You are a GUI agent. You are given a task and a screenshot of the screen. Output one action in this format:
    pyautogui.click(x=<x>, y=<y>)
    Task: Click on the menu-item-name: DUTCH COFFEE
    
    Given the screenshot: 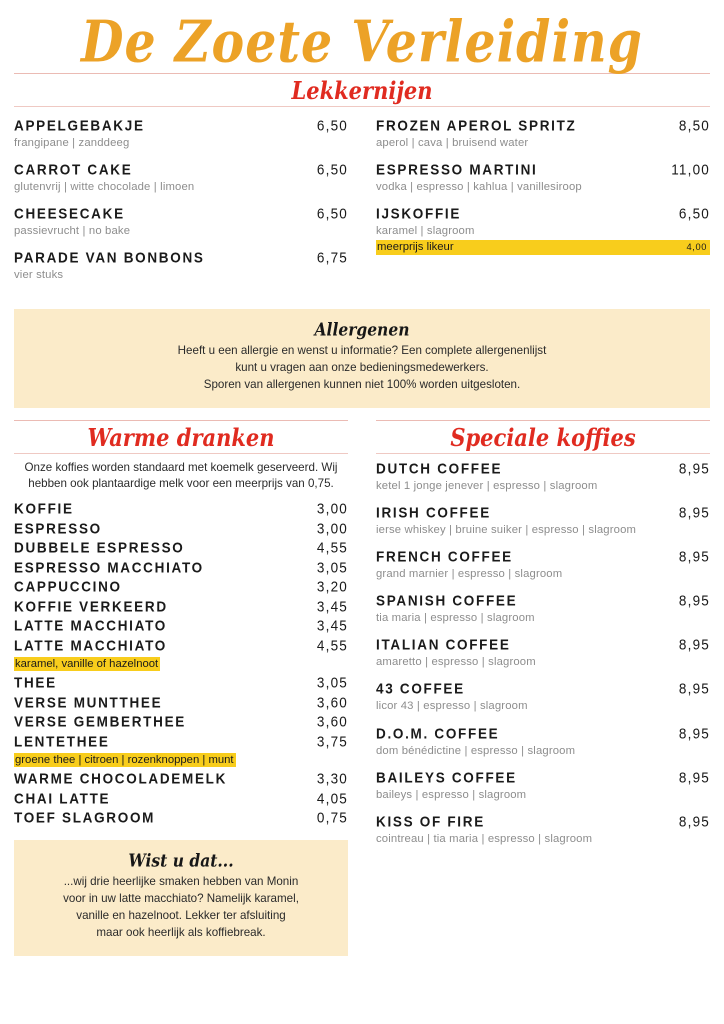 What is the action you would take?
    pyautogui.click(x=439, y=468)
    